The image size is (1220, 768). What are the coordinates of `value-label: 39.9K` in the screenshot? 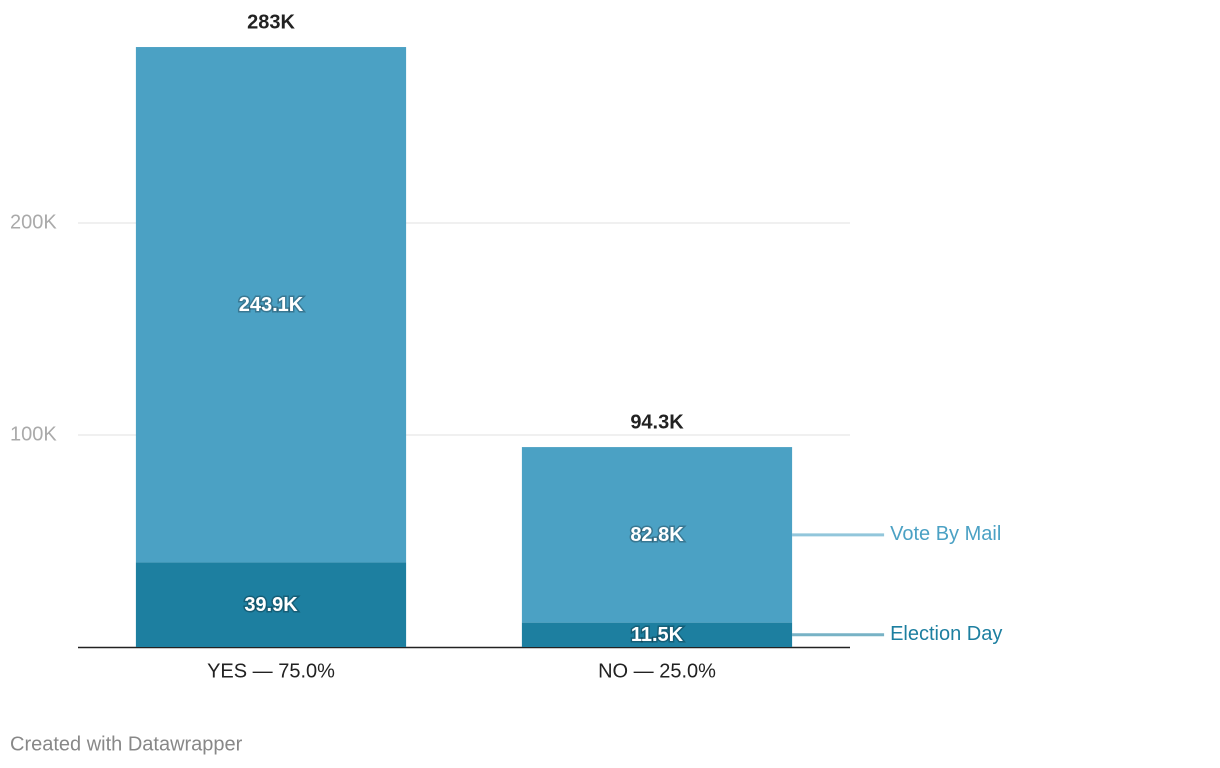 It's located at (271, 605).